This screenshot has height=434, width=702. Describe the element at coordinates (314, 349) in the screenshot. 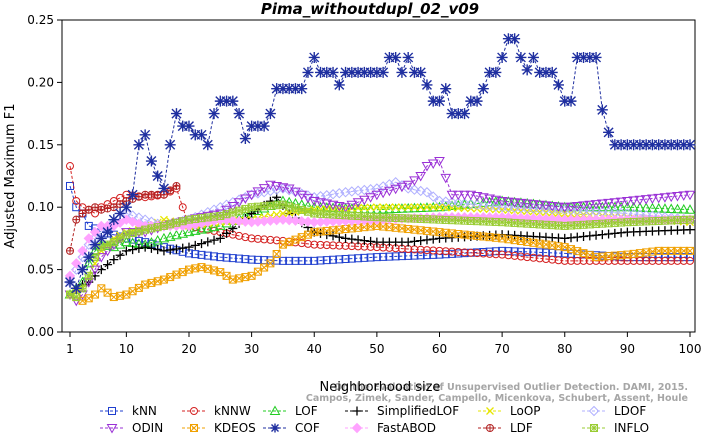

I see `x-tick-label: 40` at that location.